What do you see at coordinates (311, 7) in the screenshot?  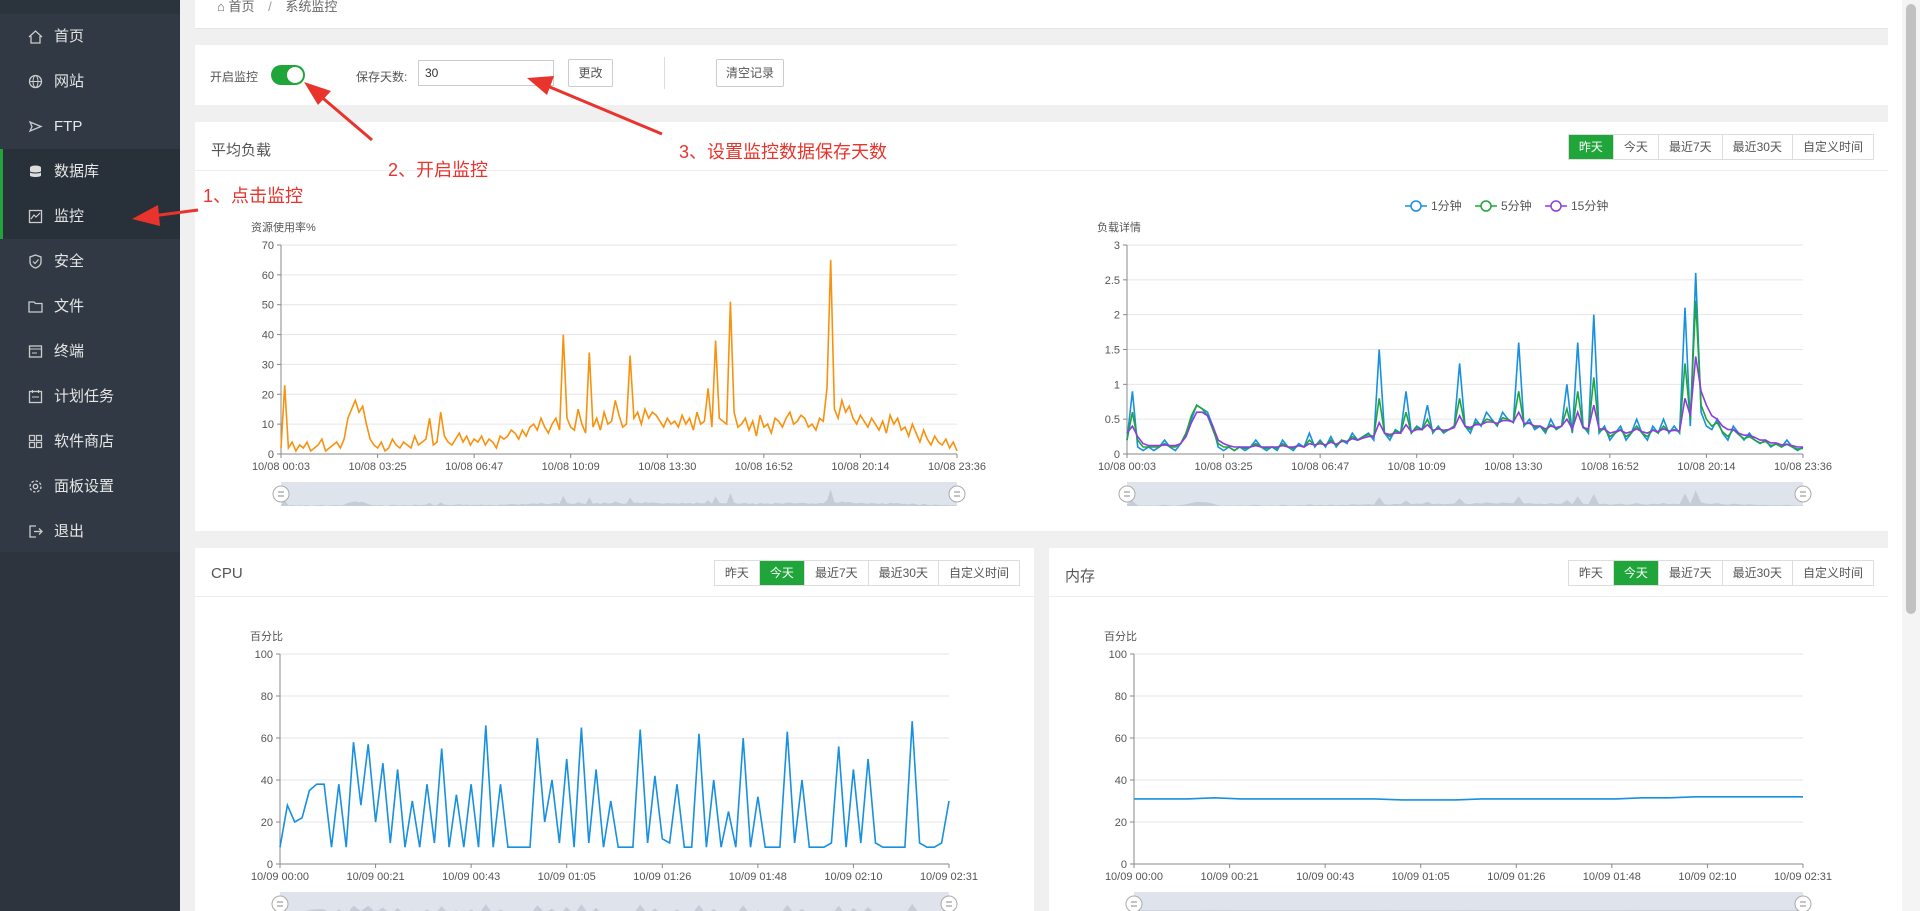 I see `breadcrumb-current: 系统监控` at bounding box center [311, 7].